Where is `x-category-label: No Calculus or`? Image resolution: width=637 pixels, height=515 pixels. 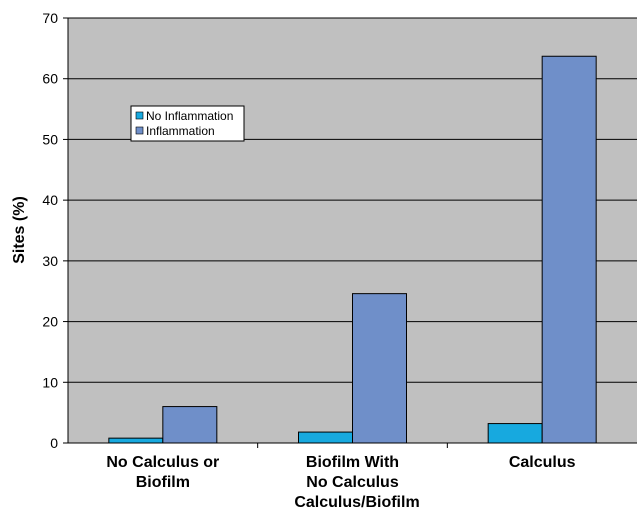
x-category-label: No Calculus or is located at coordinates (162, 462).